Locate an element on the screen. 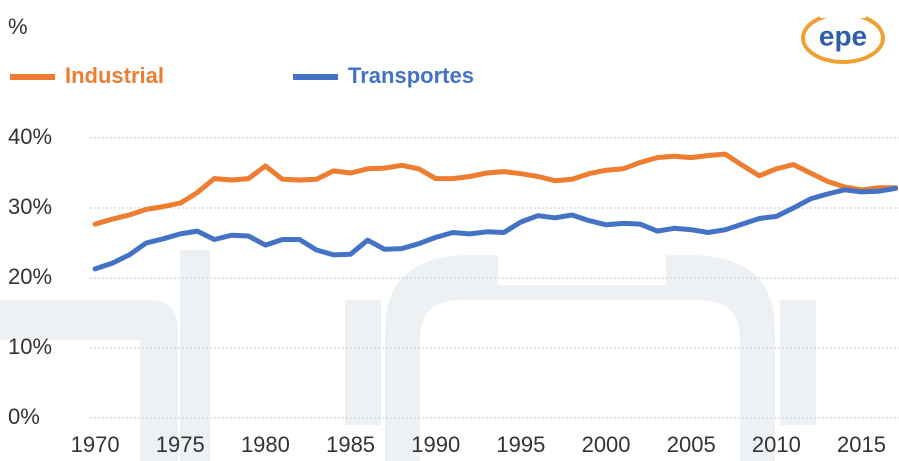 The width and height of the screenshot is (899, 461). y-tick-label: 0% is located at coordinates (24, 416).